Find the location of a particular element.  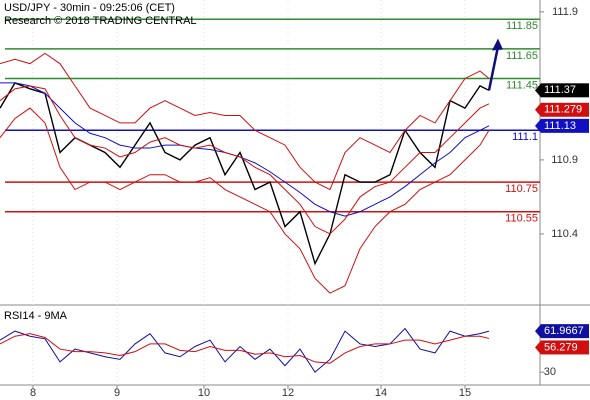

level-label: 111.65 is located at coordinates (522, 56).